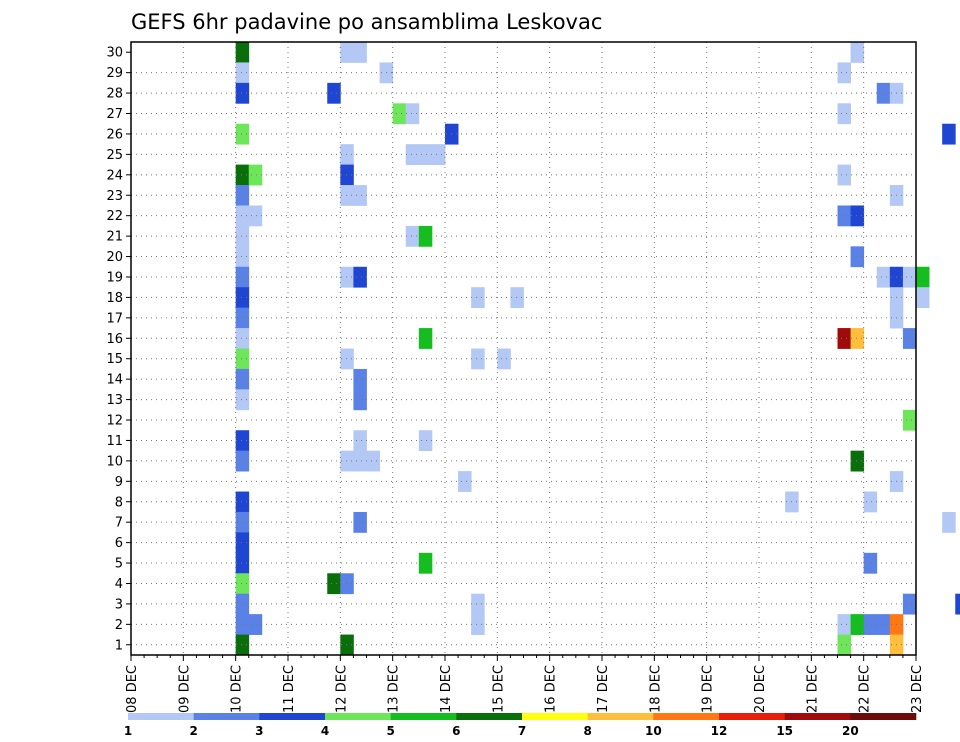 The height and width of the screenshot is (742, 960). What do you see at coordinates (366, 22) in the screenshot?
I see `chart-title: GEFS 6hr padavine po ansamblima Leskovac` at bounding box center [366, 22].